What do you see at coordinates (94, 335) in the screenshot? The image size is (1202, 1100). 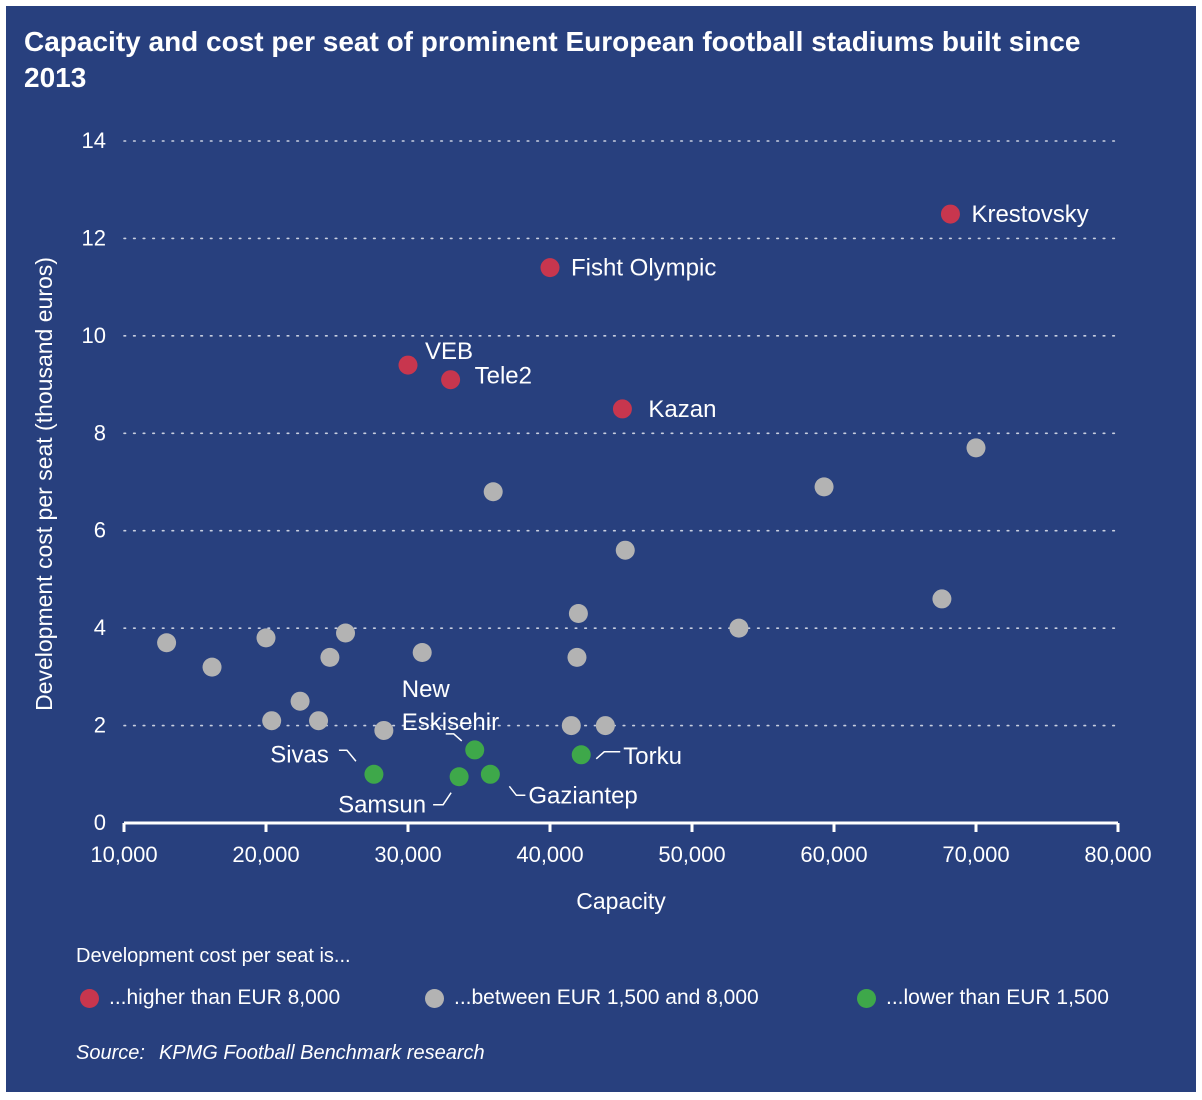 I see `y-tick-label: 10` at bounding box center [94, 335].